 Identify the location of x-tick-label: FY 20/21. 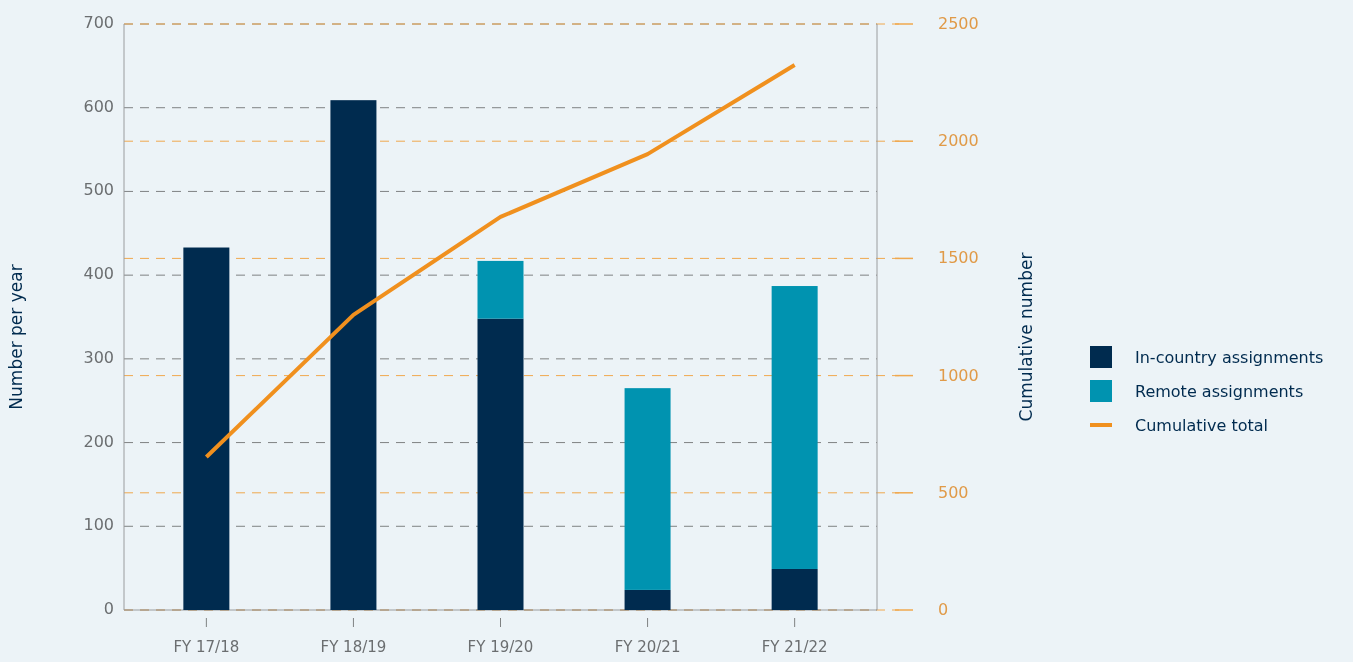
(647, 647).